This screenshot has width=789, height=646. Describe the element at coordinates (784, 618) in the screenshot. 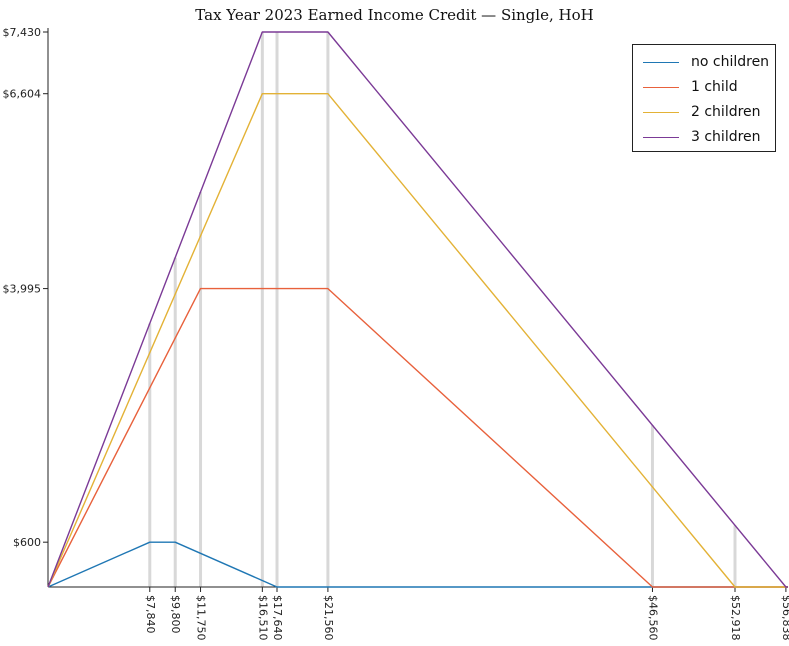

I see `x-tick-label: $56,838` at that location.